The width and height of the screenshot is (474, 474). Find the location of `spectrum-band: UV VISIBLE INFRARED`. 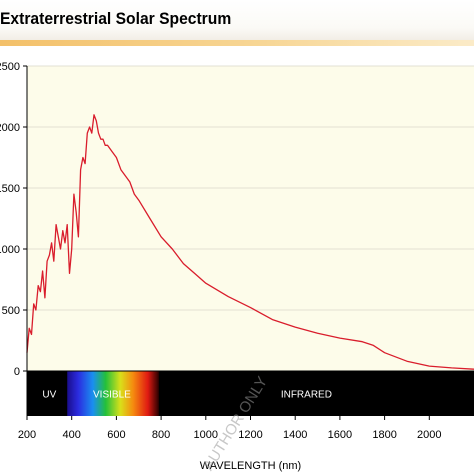

spectrum-band: UV VISIBLE INFRARED is located at coordinates (250, 393).